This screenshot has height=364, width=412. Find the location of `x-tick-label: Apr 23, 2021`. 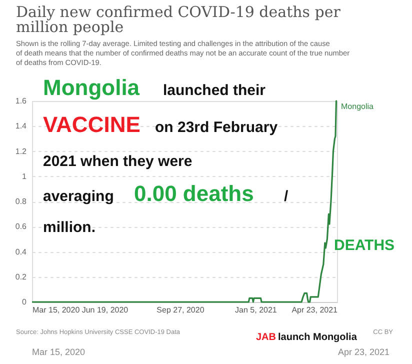

x-tick-label: Apr 23, 2021 is located at coordinates (315, 310).